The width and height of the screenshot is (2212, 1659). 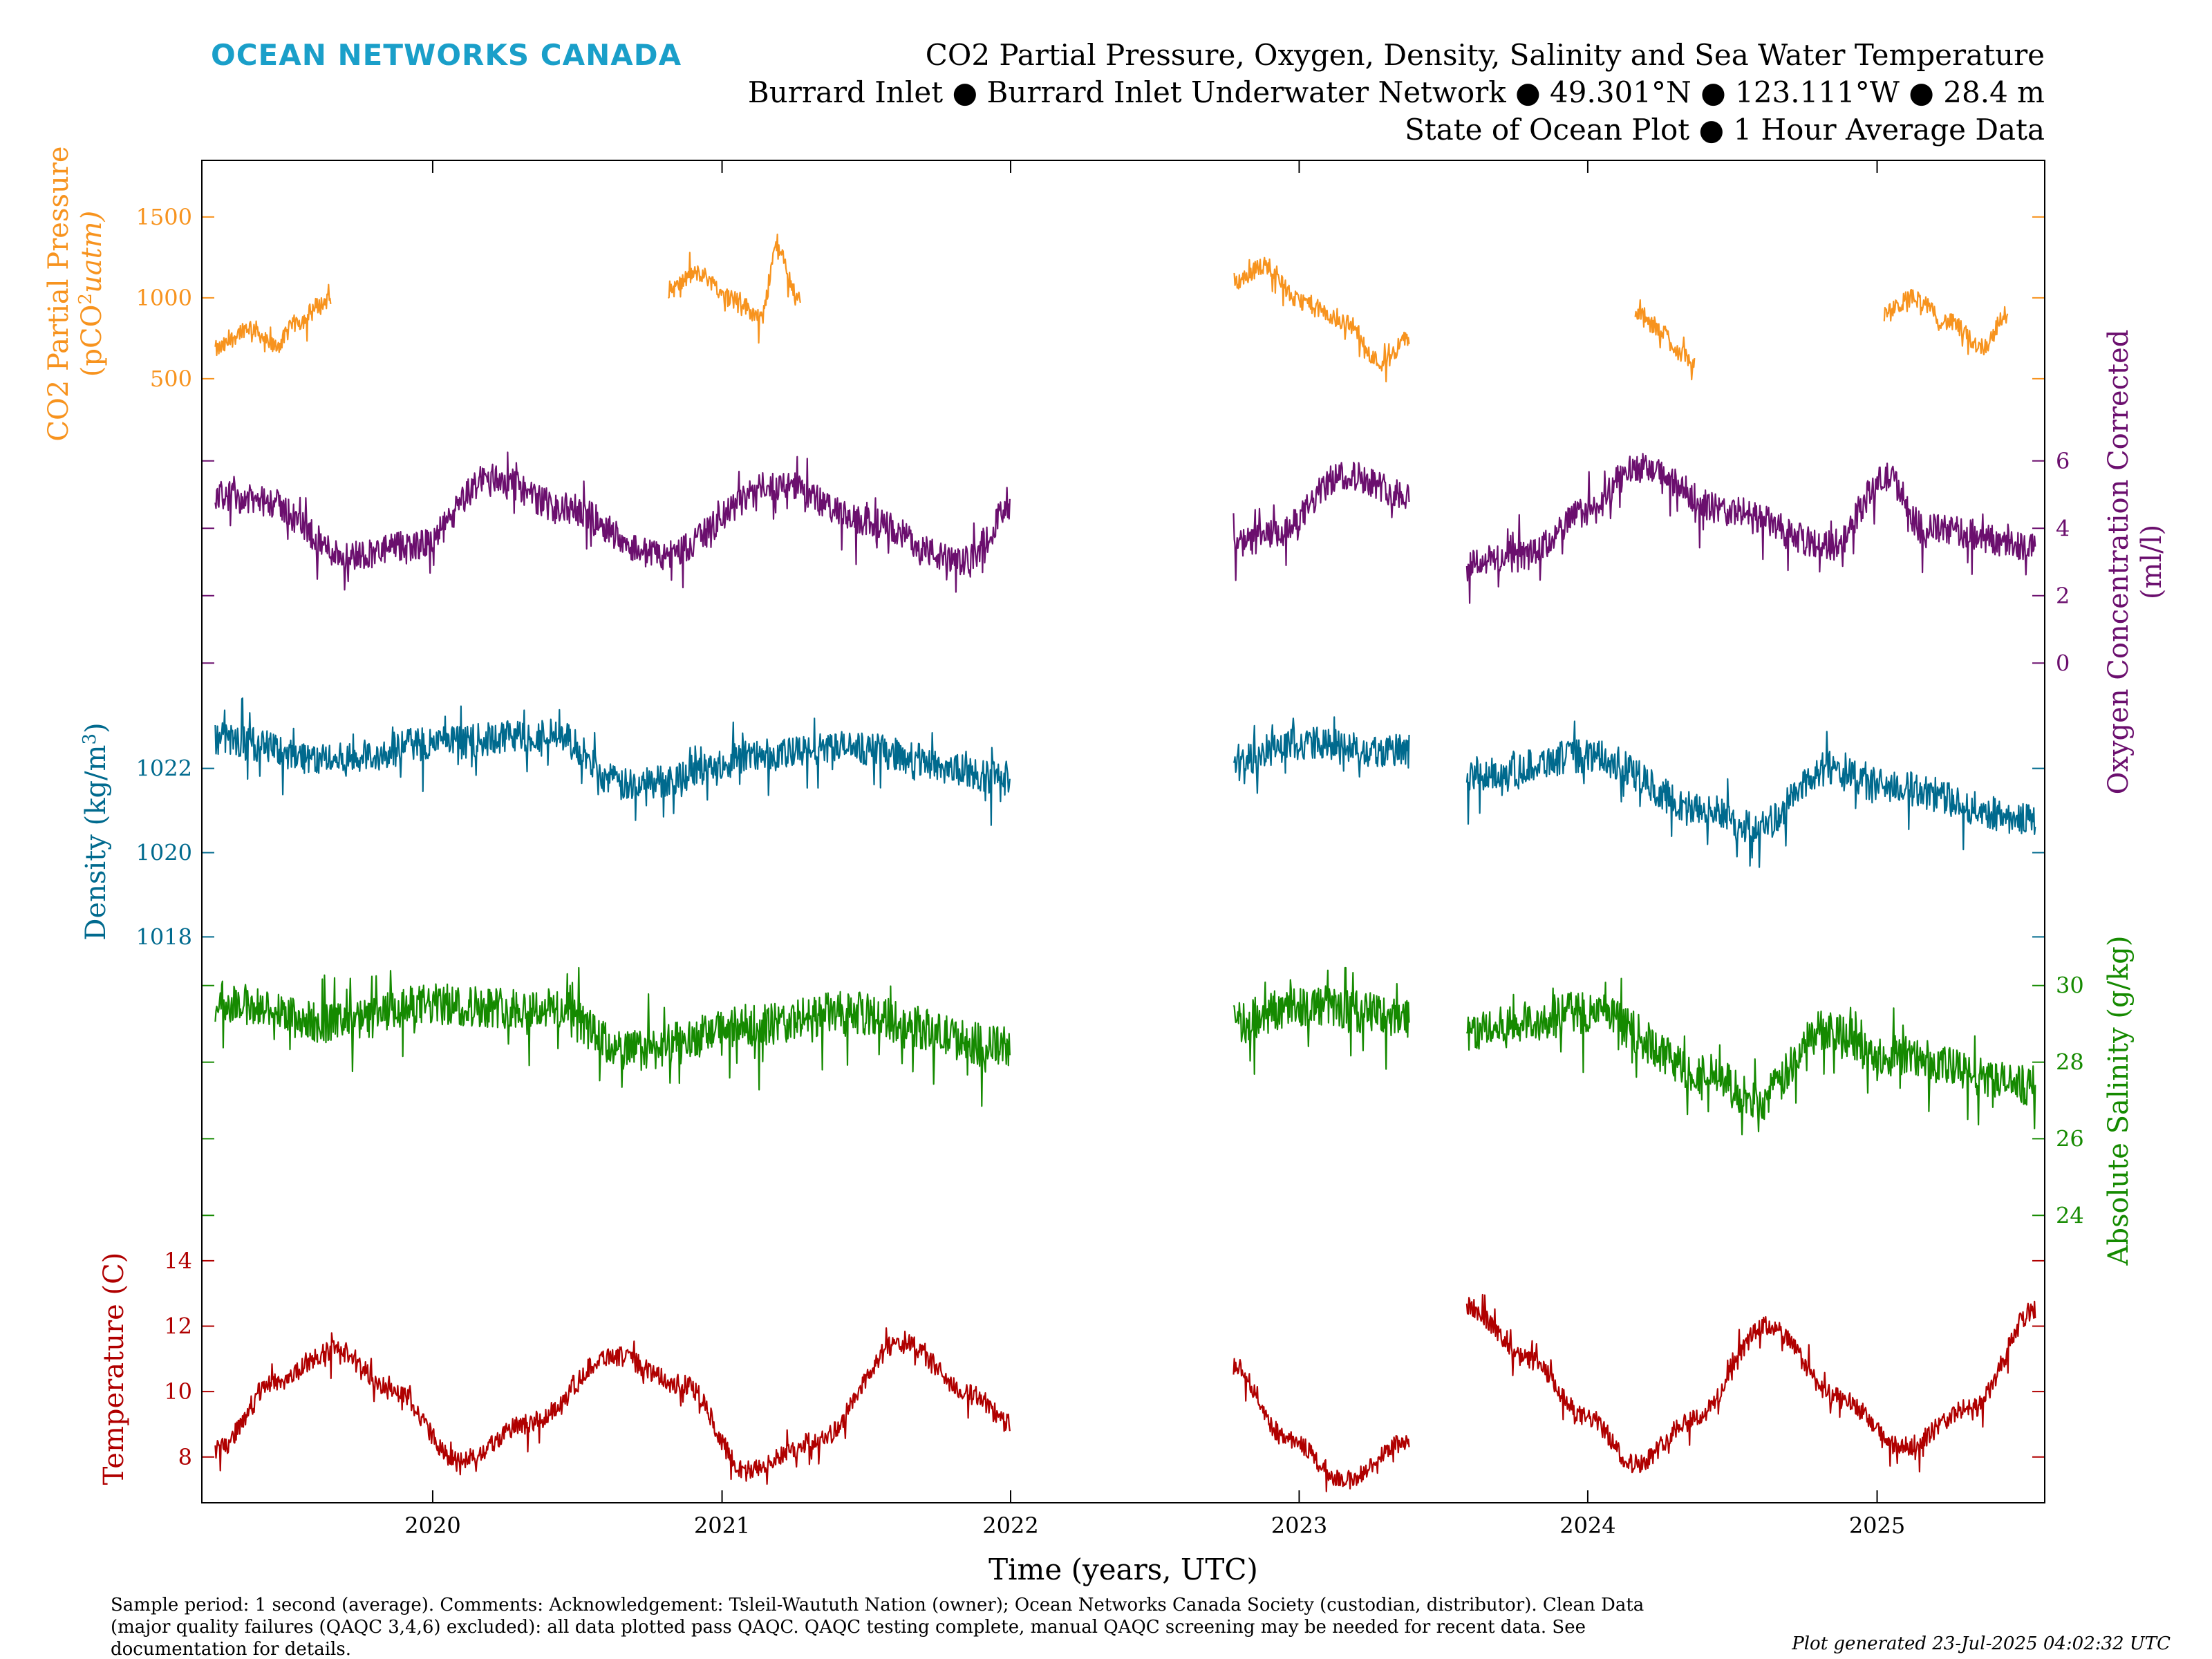 I want to click on y-tick-label: 1000, so click(x=164, y=298).